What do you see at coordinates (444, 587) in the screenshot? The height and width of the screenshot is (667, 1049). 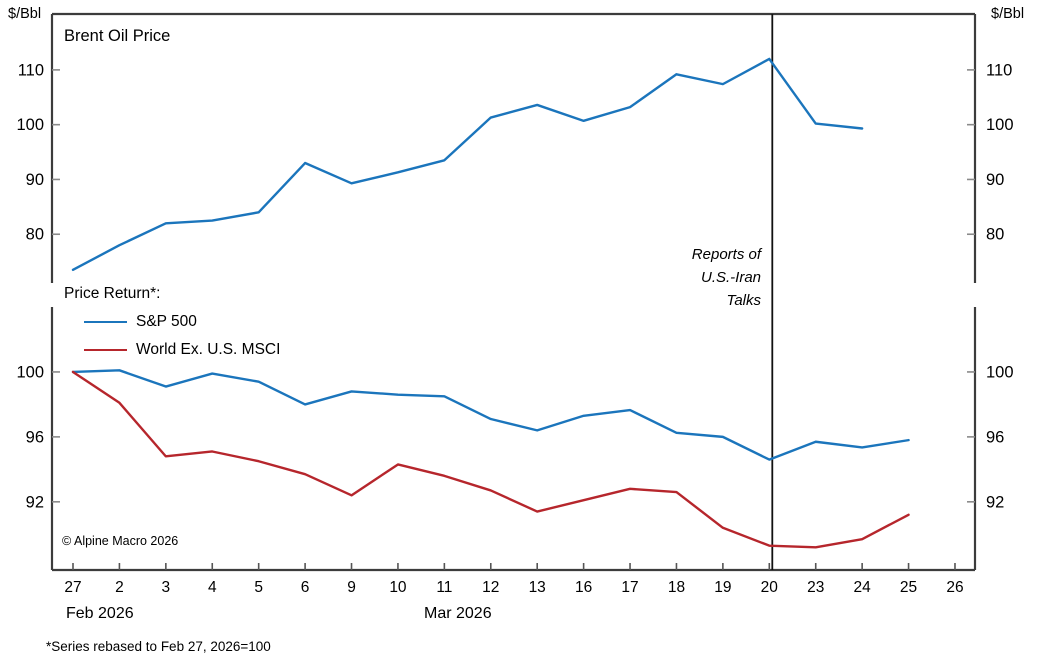 I see `x-tick-label: 11` at bounding box center [444, 587].